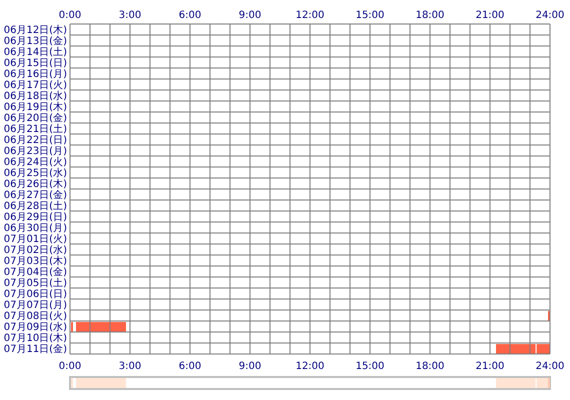  Describe the element at coordinates (36, 52) in the screenshot. I see `y-tick-label: 06月14日(土)` at that location.